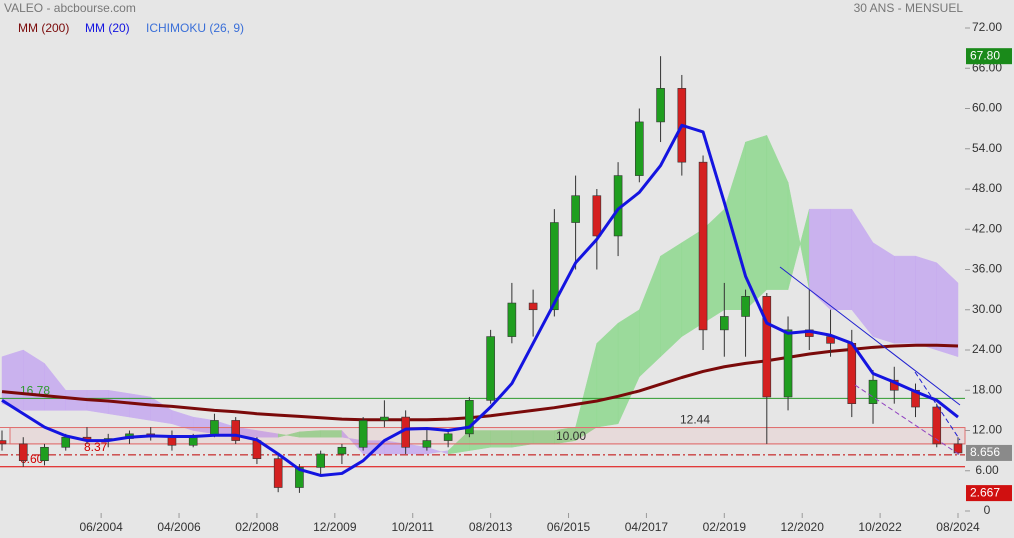 The image size is (1014, 538). I want to click on y-tick-label: 12.00, so click(987, 430).